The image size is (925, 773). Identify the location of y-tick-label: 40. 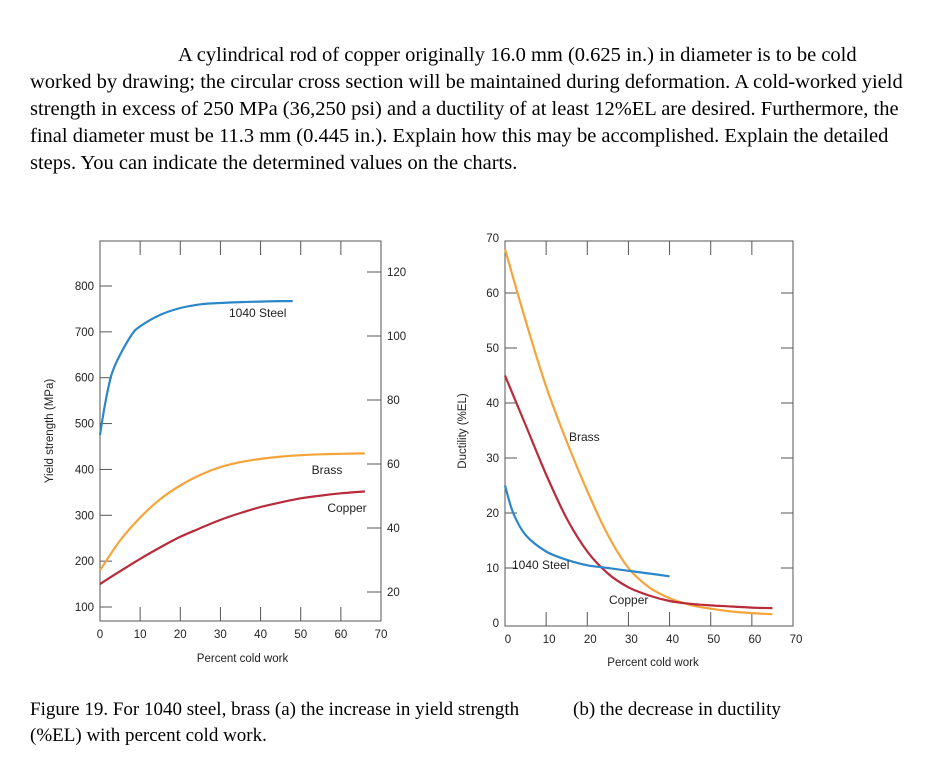
(492, 404).